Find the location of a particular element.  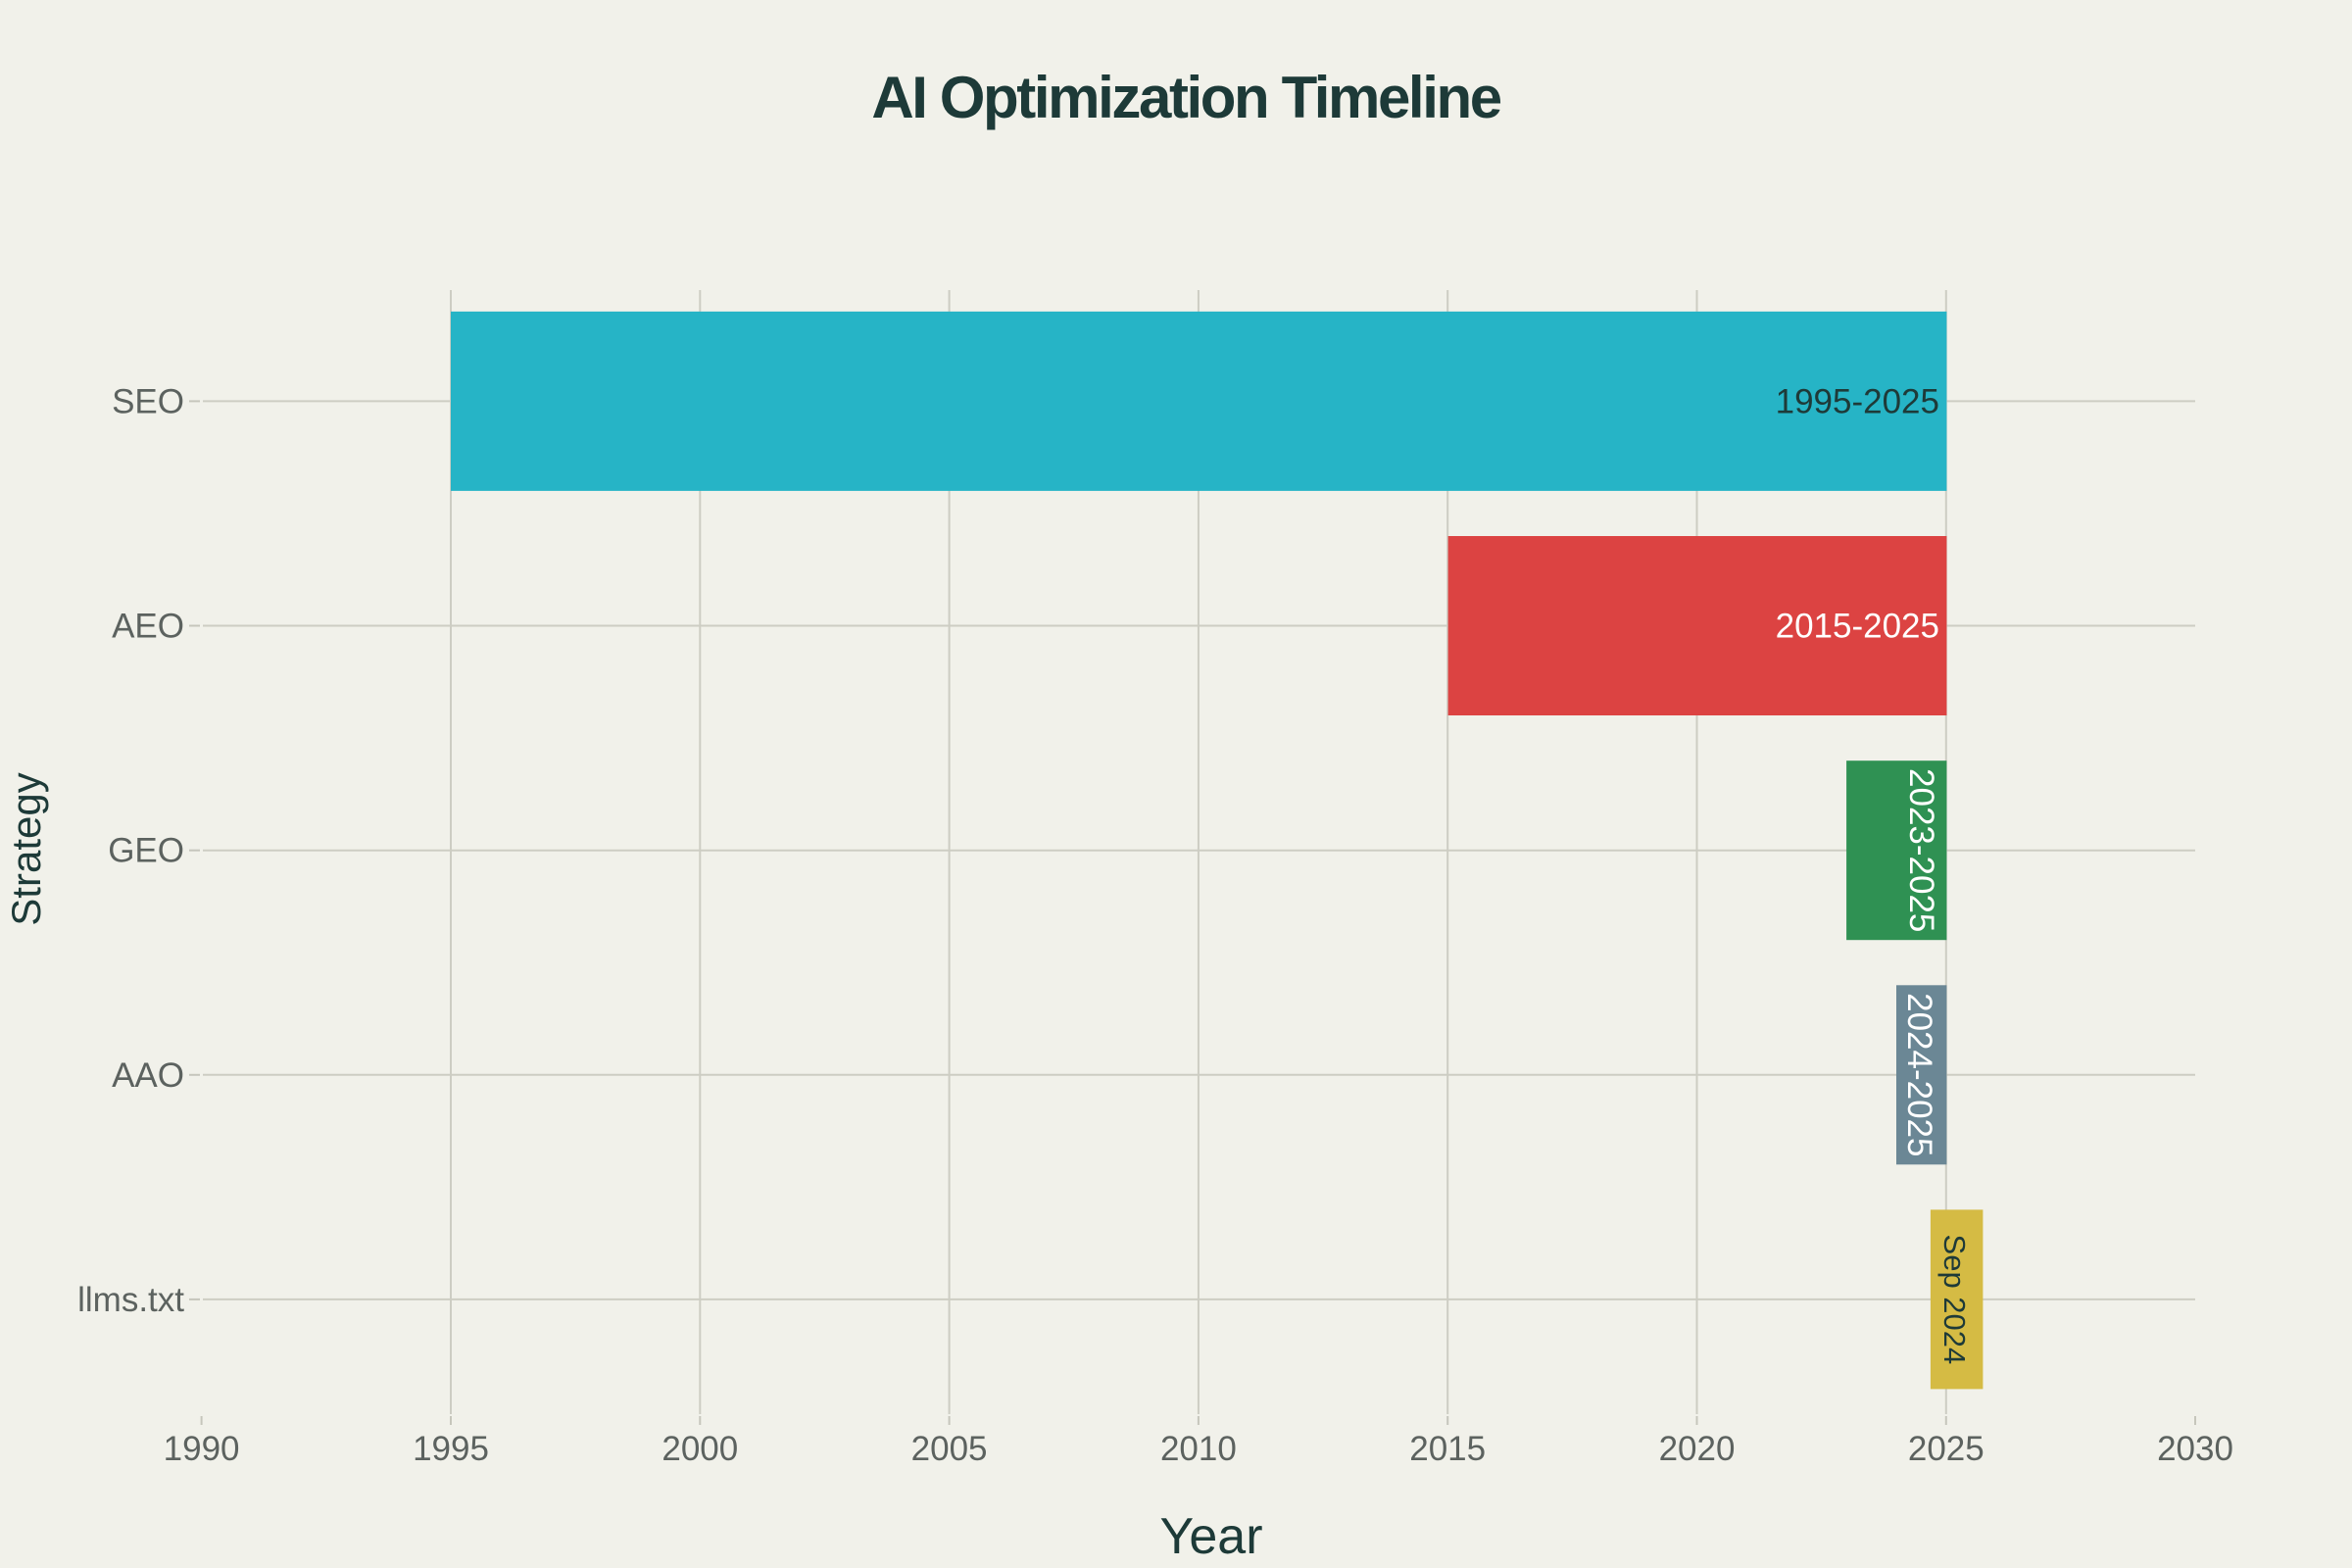

svg-text: 2024-2025 is located at coordinates (1919, 1074).